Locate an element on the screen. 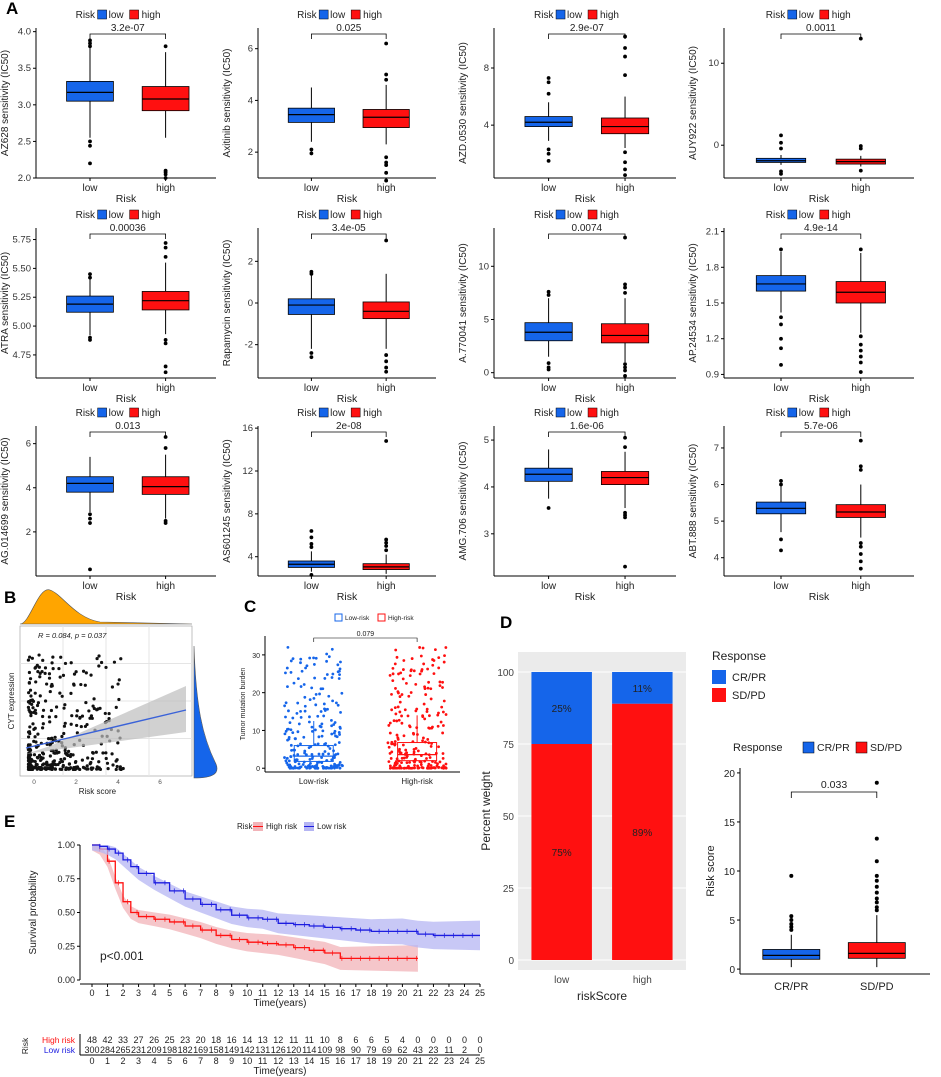 This screenshot has width=941, height=1077. risk-count: 26 is located at coordinates (154, 1040).